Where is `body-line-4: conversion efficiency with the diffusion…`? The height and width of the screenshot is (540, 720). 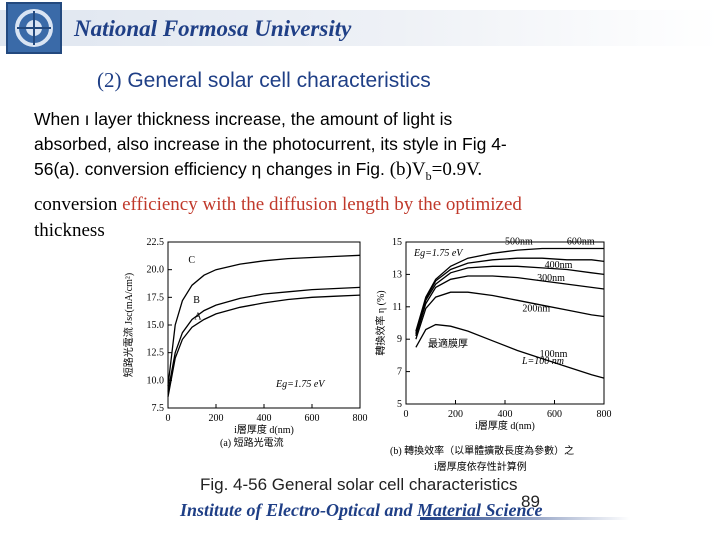 body-line-4: conversion efficiency with the diffusion… is located at coordinates (364, 204).